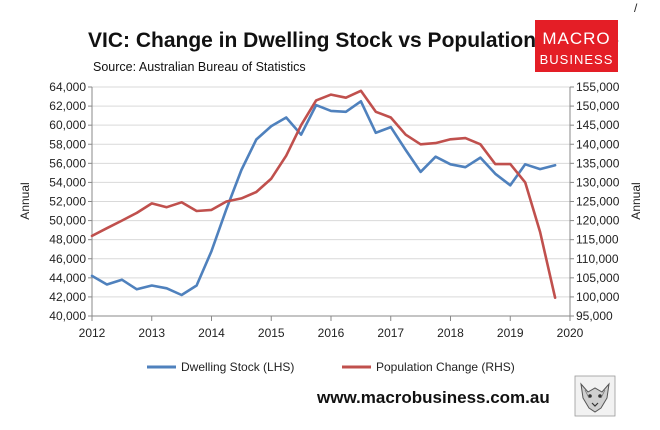  I want to click on right-tick-label: 145,000, so click(598, 125).